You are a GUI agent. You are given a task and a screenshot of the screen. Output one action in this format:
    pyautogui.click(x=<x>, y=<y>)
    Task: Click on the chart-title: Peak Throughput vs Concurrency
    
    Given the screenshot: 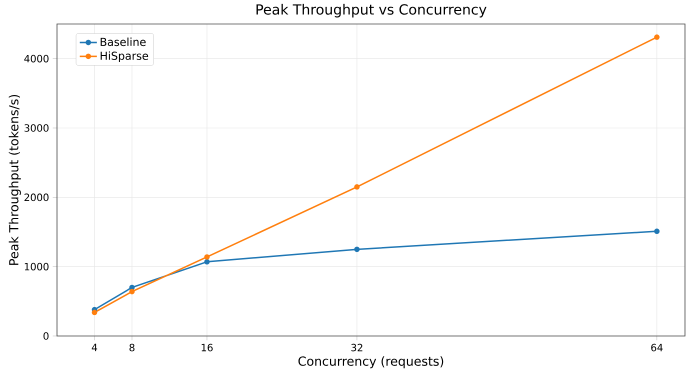 What is the action you would take?
    pyautogui.click(x=371, y=11)
    